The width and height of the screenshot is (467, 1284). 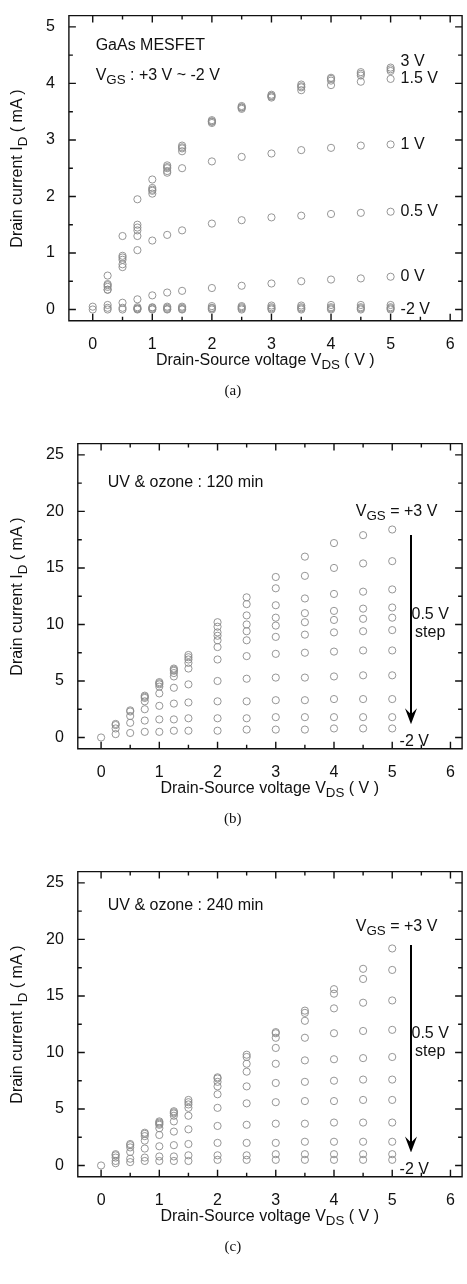 What do you see at coordinates (55, 938) in the screenshot?
I see `y-tick-label: 20` at bounding box center [55, 938].